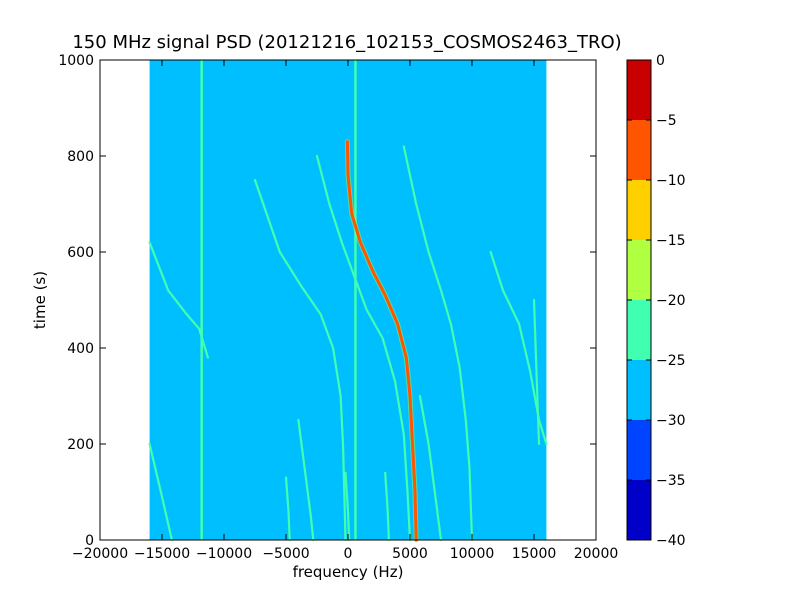  I want to click on colorbar-tick-label: −25, so click(671, 361).